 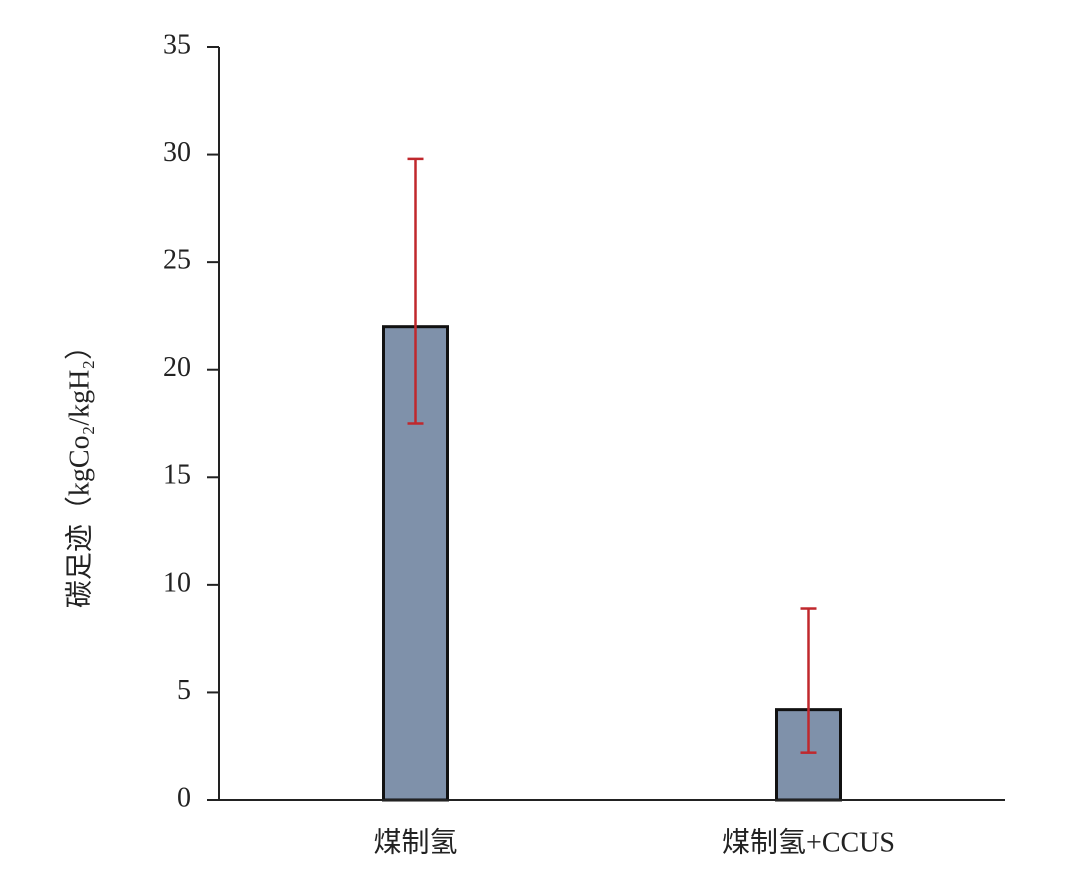 I want to click on y-tick-label: 0, so click(x=184, y=797).